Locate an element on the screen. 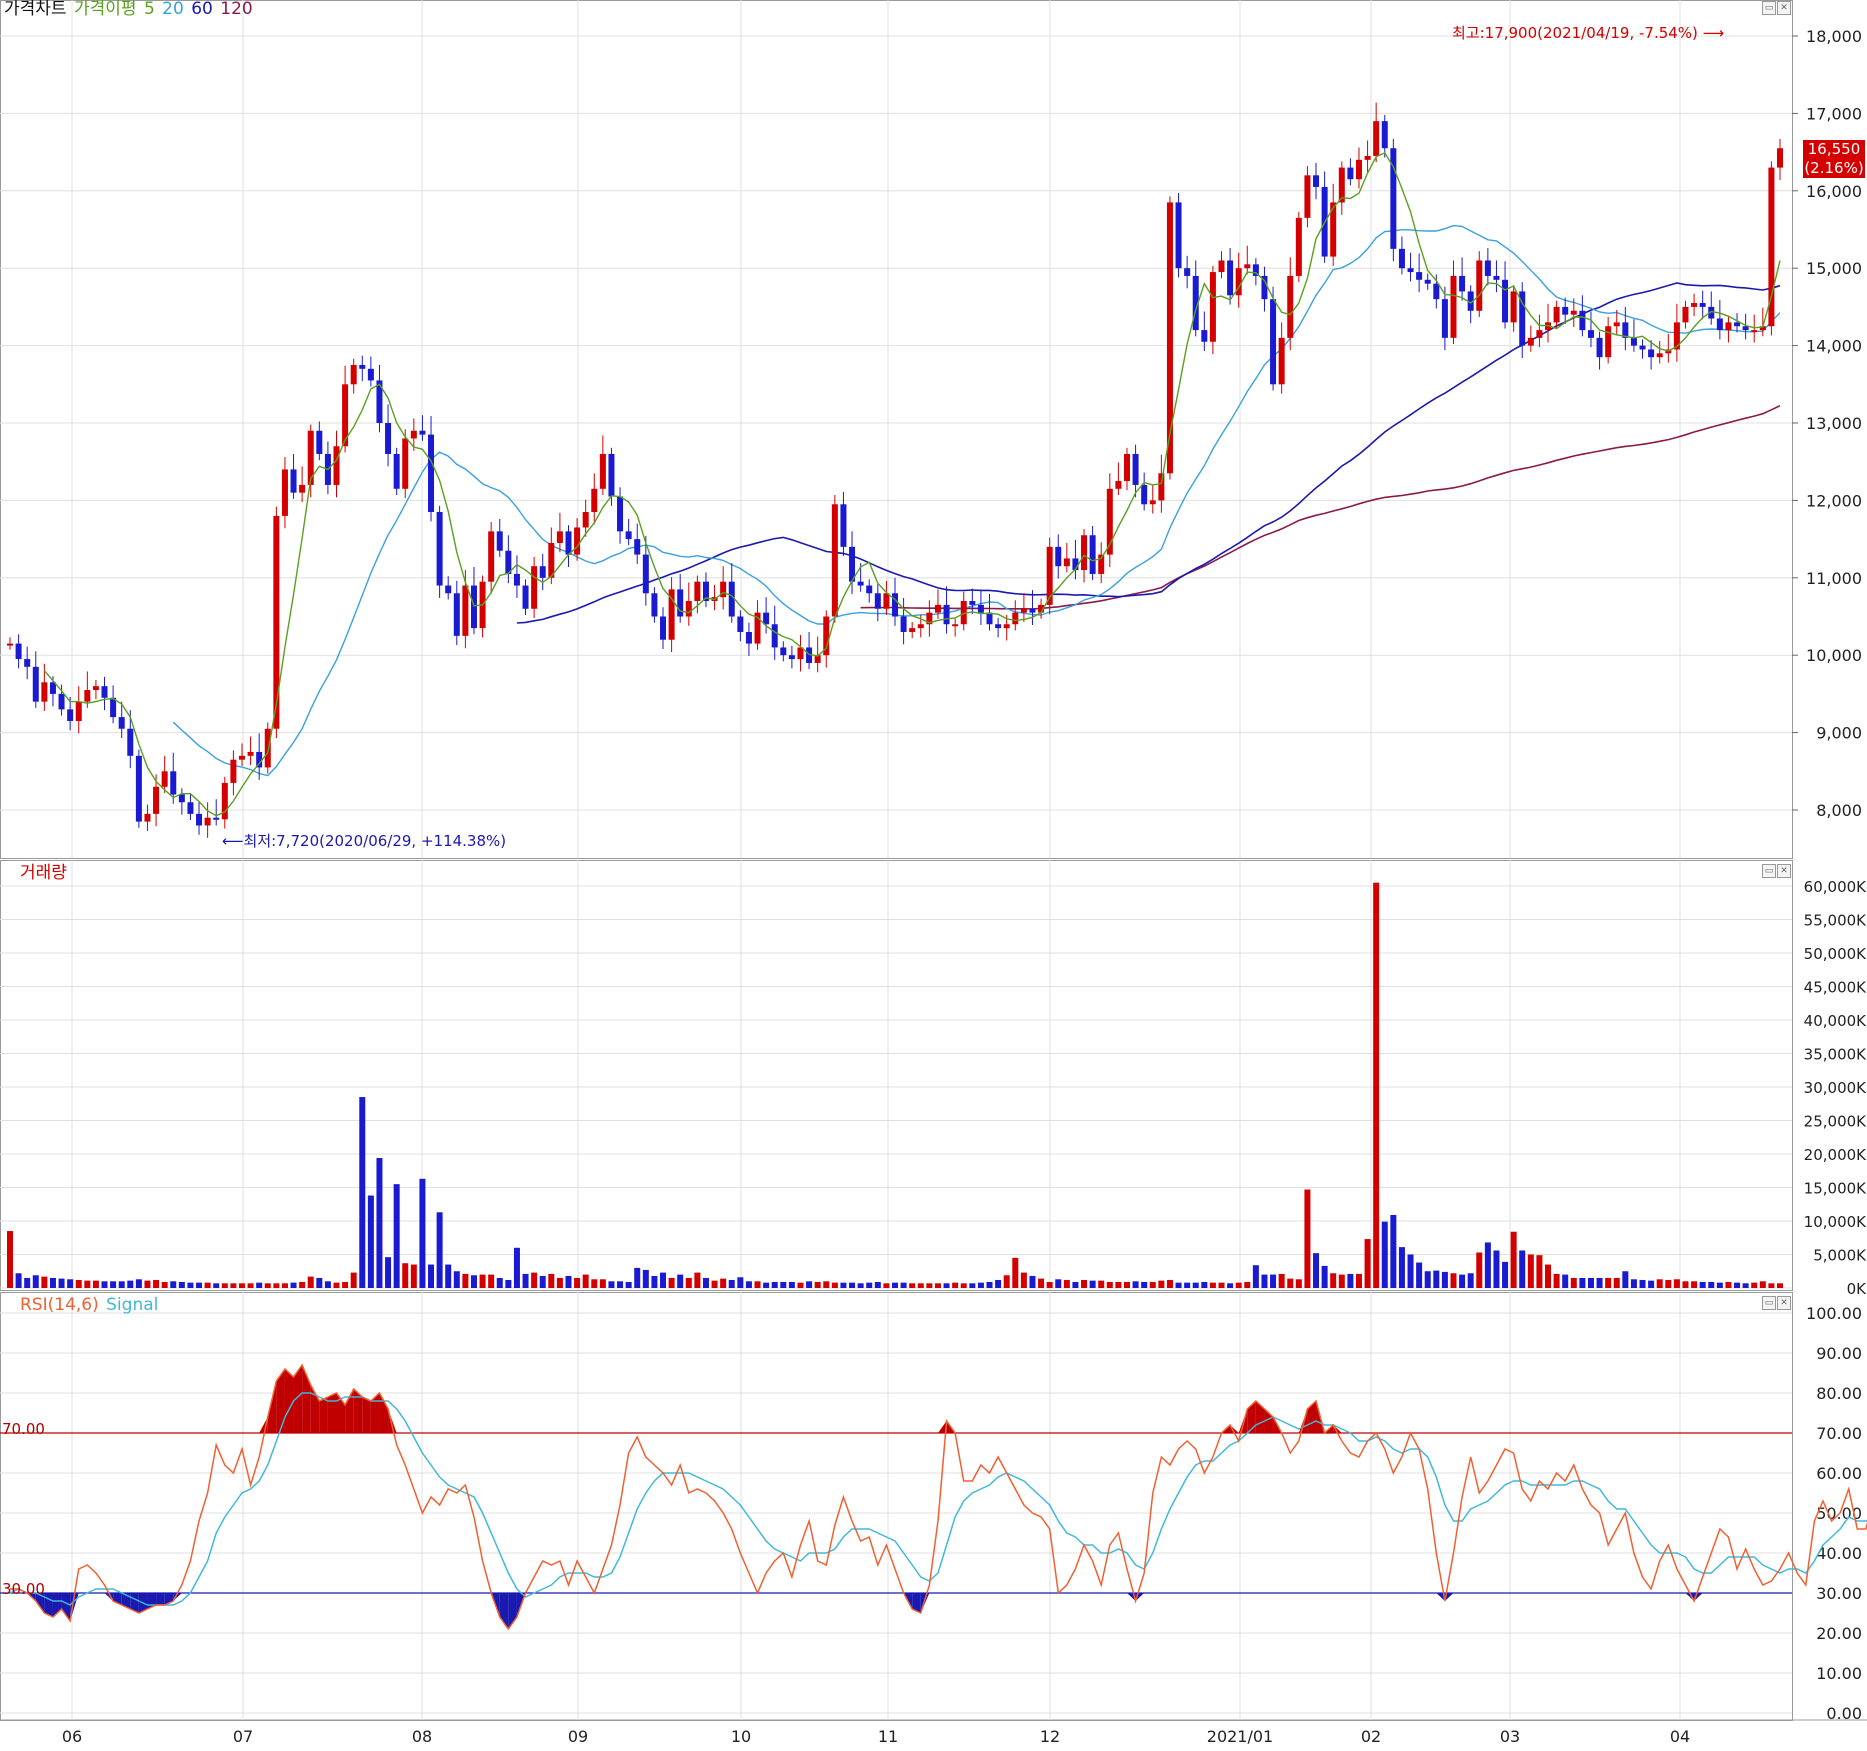  pane-minimize-icon: ▭ is located at coordinates (1769, 8).